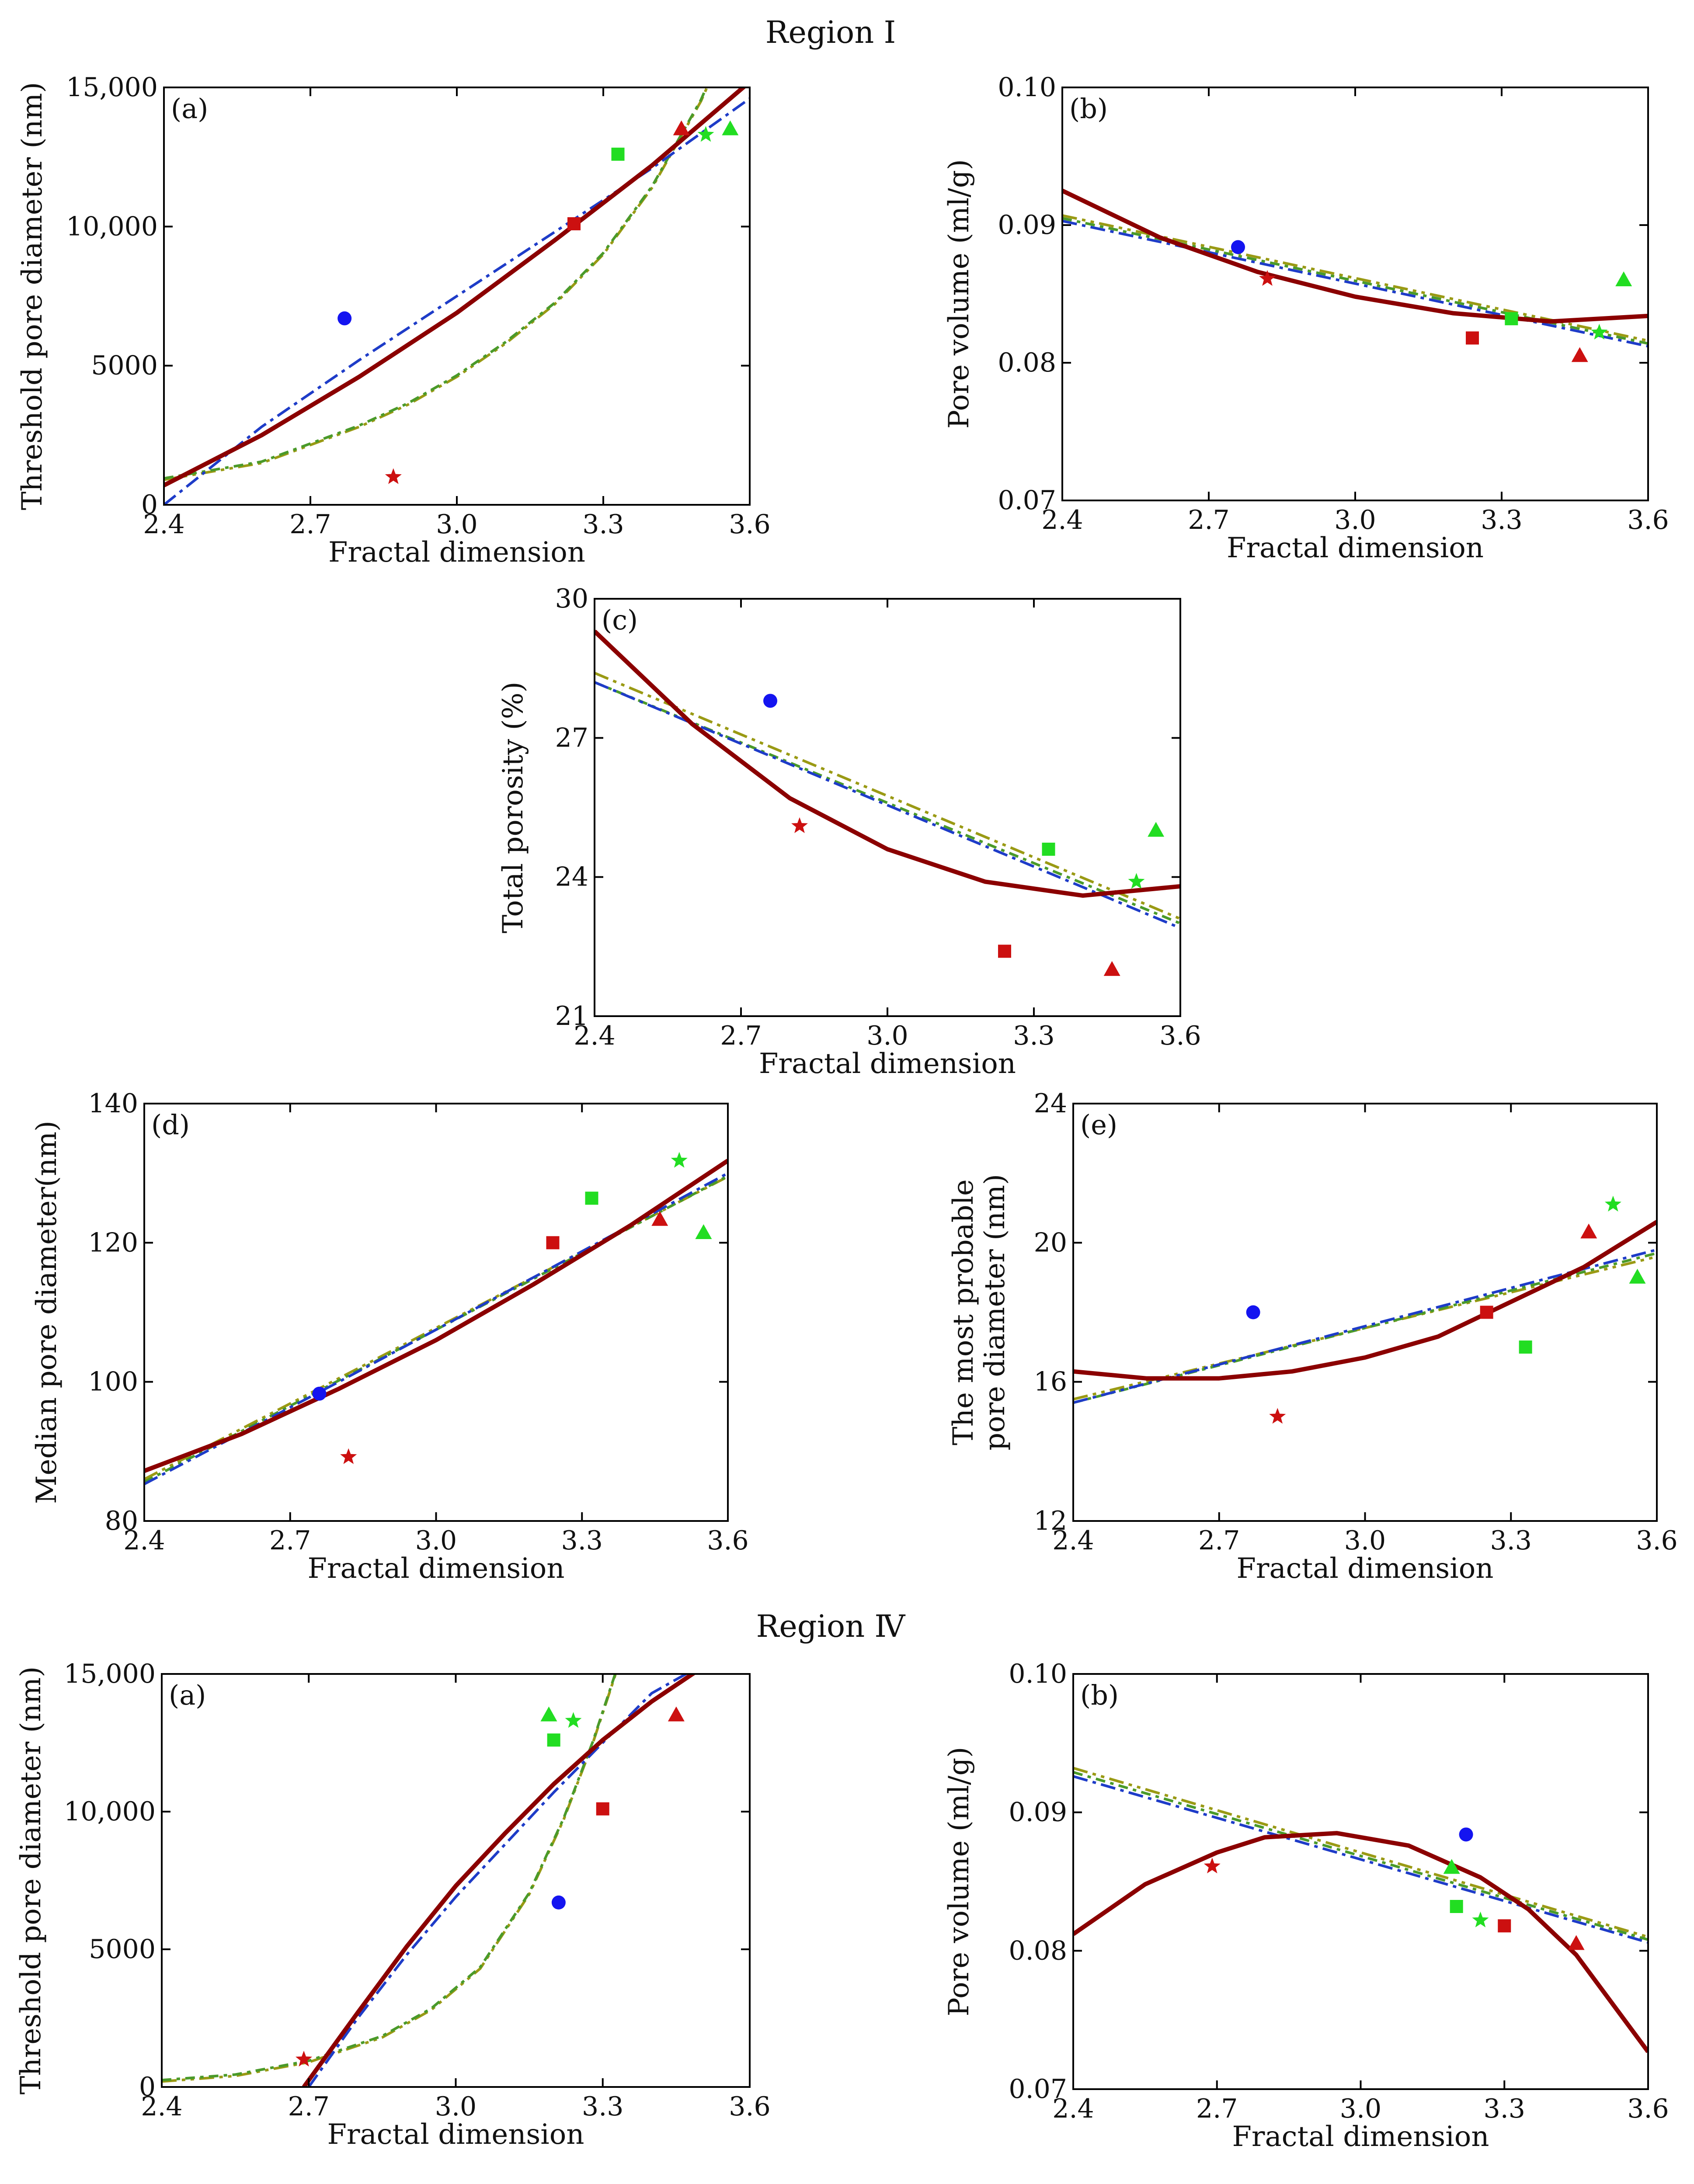  Describe the element at coordinates (571, 1016) in the screenshot. I see `y-tick-label: 21` at that location.